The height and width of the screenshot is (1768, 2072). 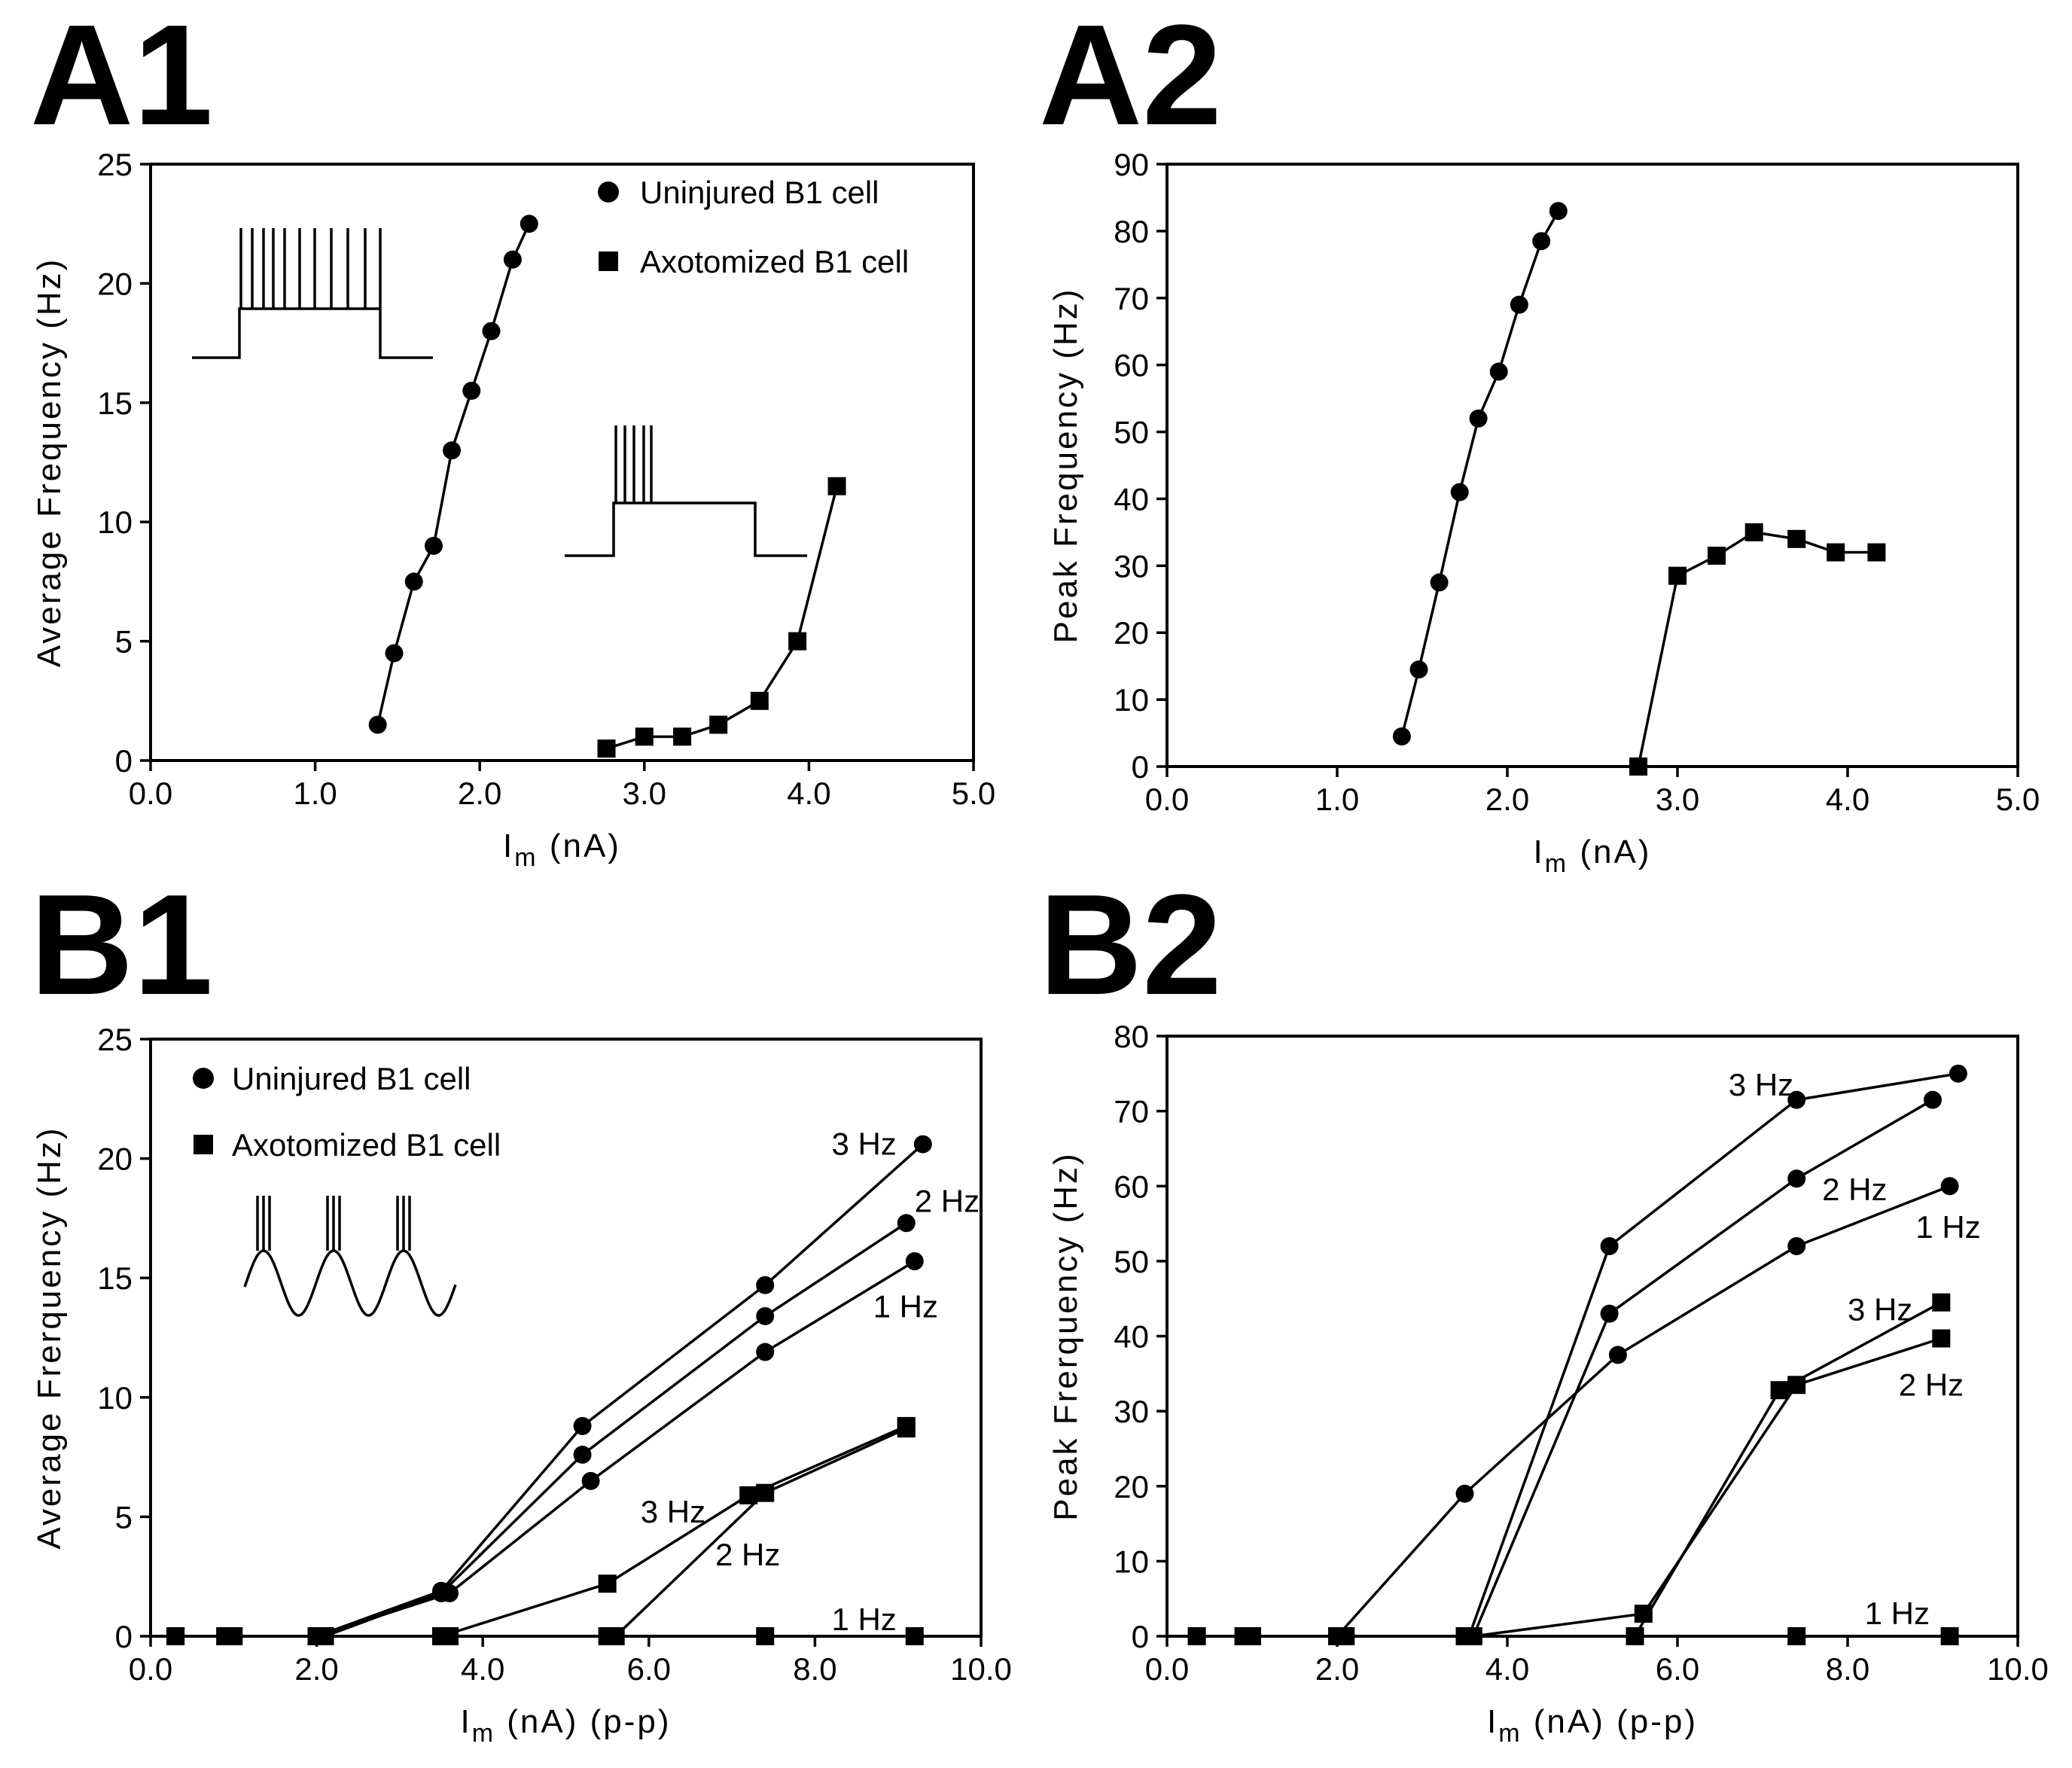 I want to click on x-tick-label: 8.0, so click(x=1847, y=1669).